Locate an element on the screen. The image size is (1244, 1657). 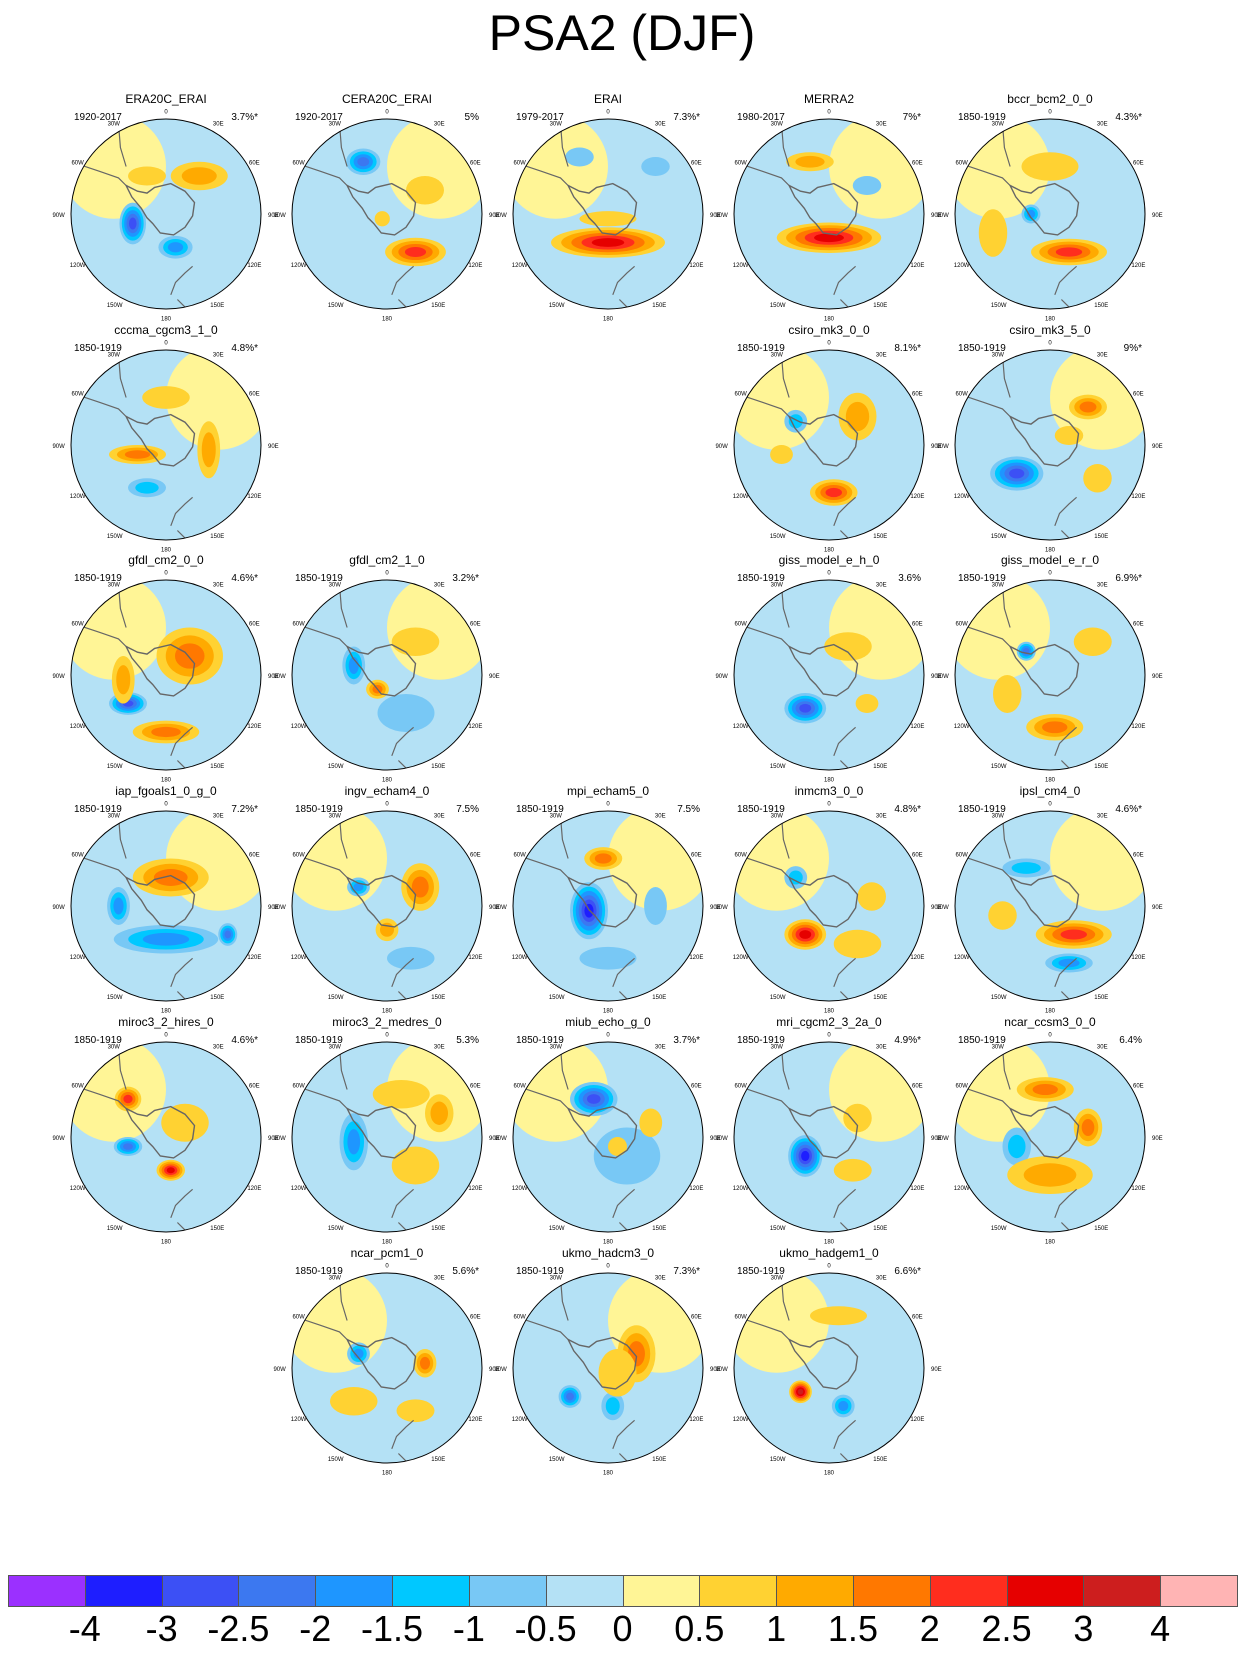
panel-variance: 3.7%* is located at coordinates (686, 1040).